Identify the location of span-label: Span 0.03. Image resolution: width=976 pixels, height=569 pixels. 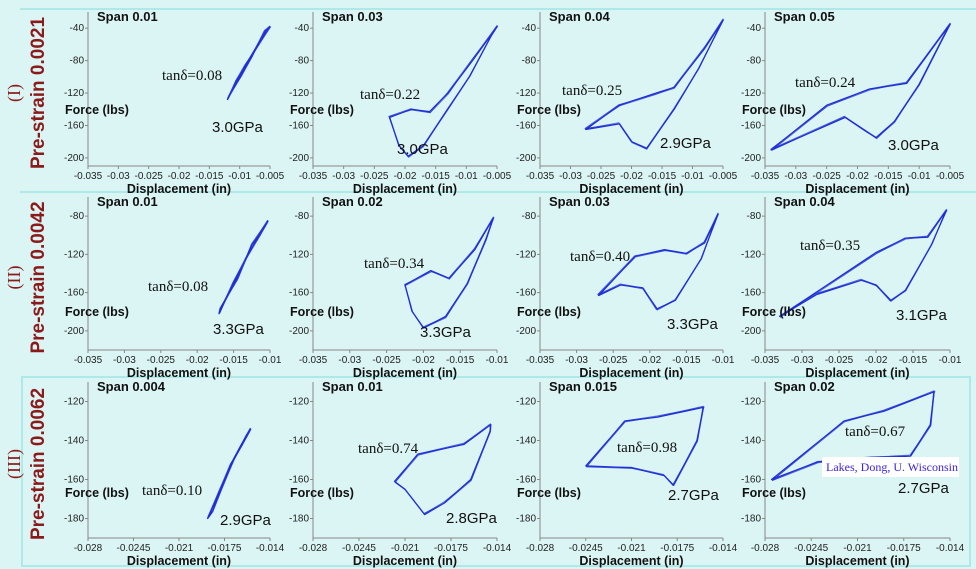
(352, 16).